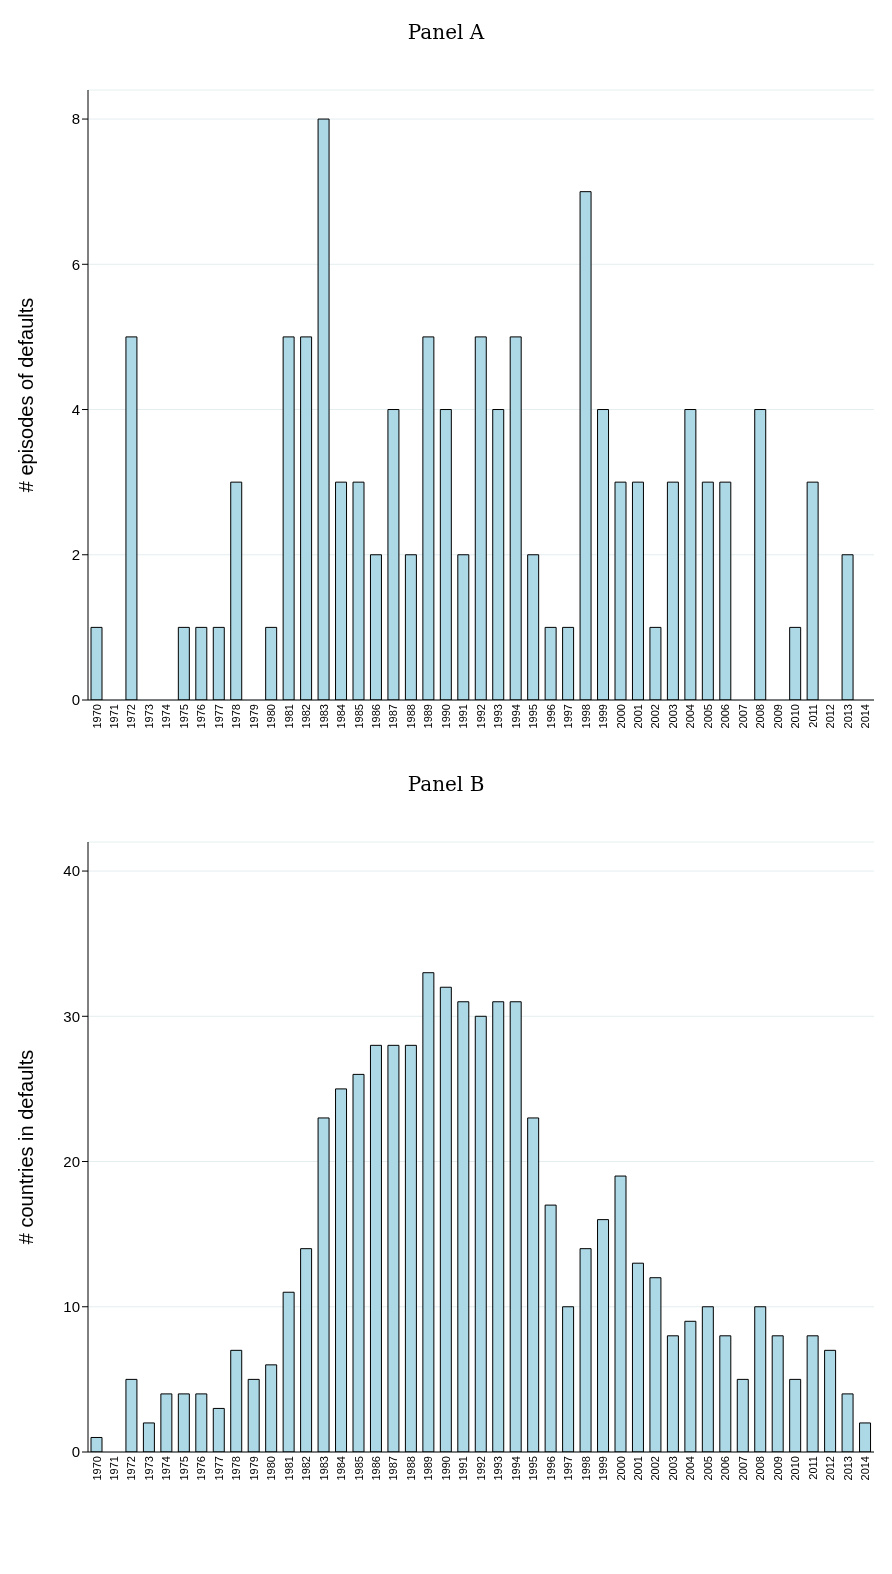  What do you see at coordinates (498, 1468) in the screenshot?
I see `x-tick-label: 1993` at bounding box center [498, 1468].